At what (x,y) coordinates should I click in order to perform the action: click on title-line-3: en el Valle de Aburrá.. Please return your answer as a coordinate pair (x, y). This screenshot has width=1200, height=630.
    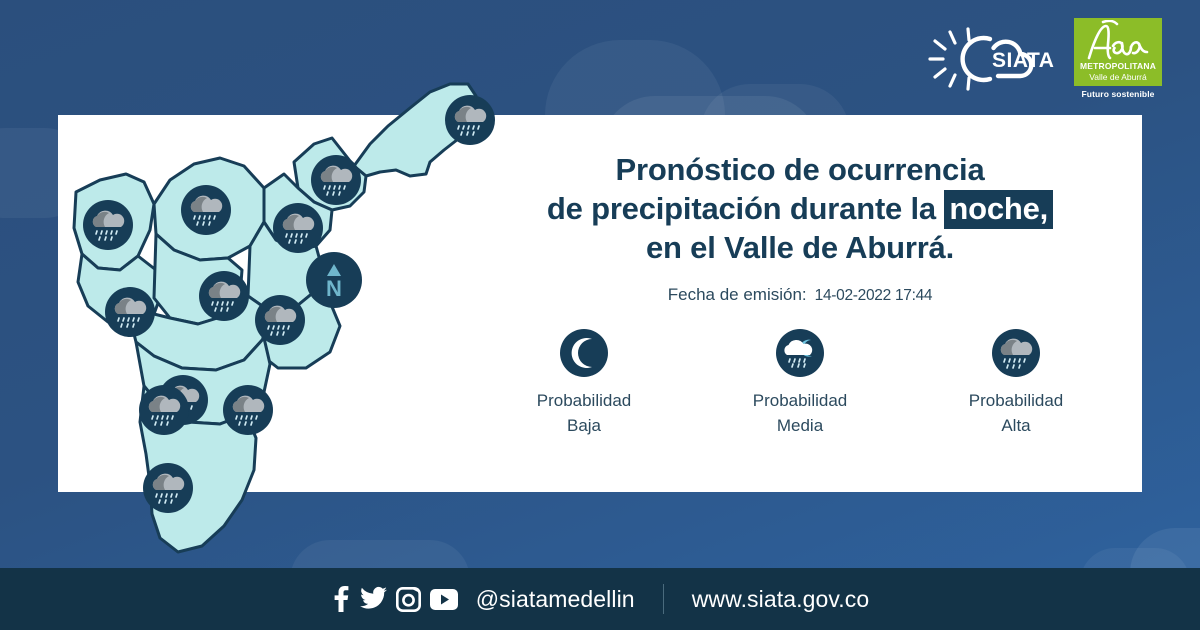
    Looking at the image, I should click on (800, 247).